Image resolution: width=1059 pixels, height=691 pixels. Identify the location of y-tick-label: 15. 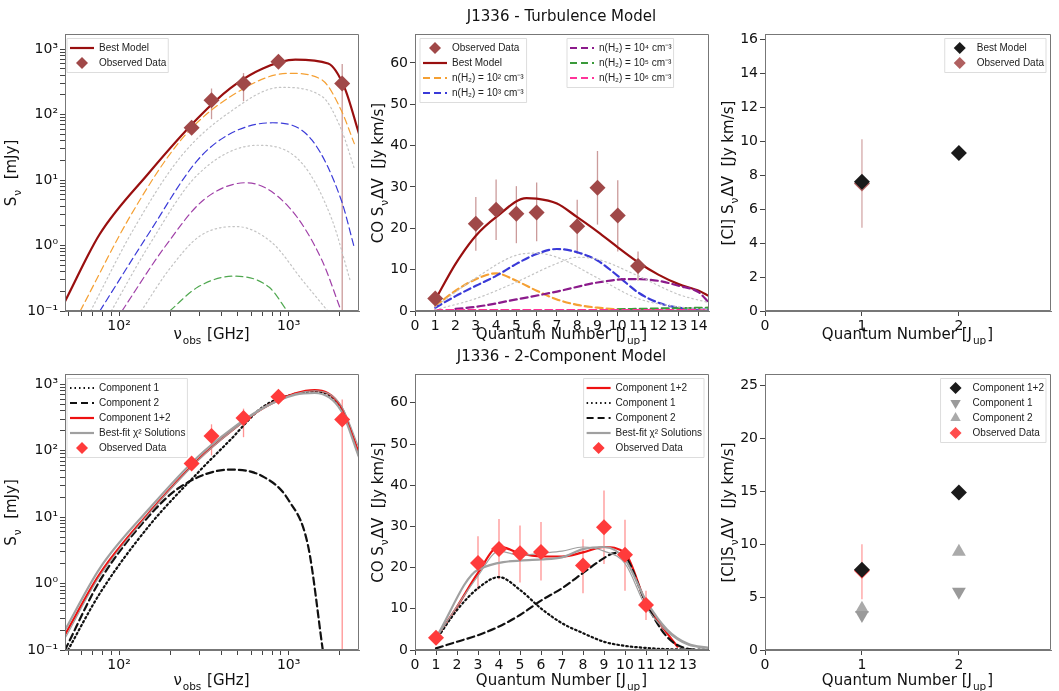
(749, 490).